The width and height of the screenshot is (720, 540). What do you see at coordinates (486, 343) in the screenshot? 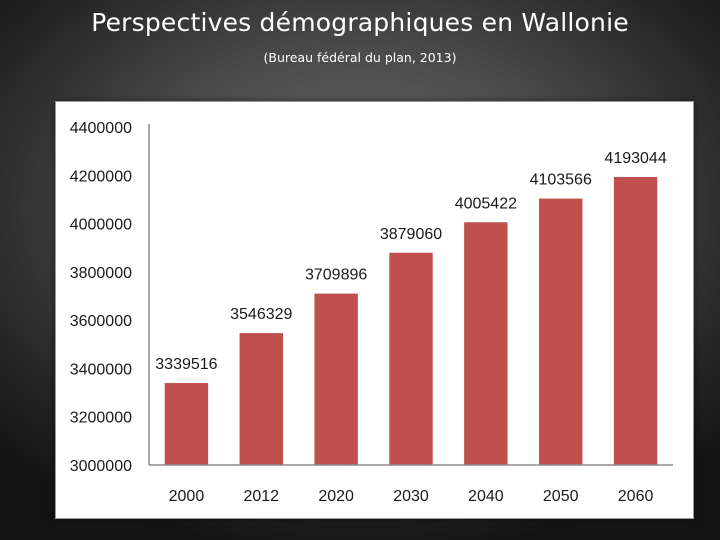
I see `bar-2040` at bounding box center [486, 343].